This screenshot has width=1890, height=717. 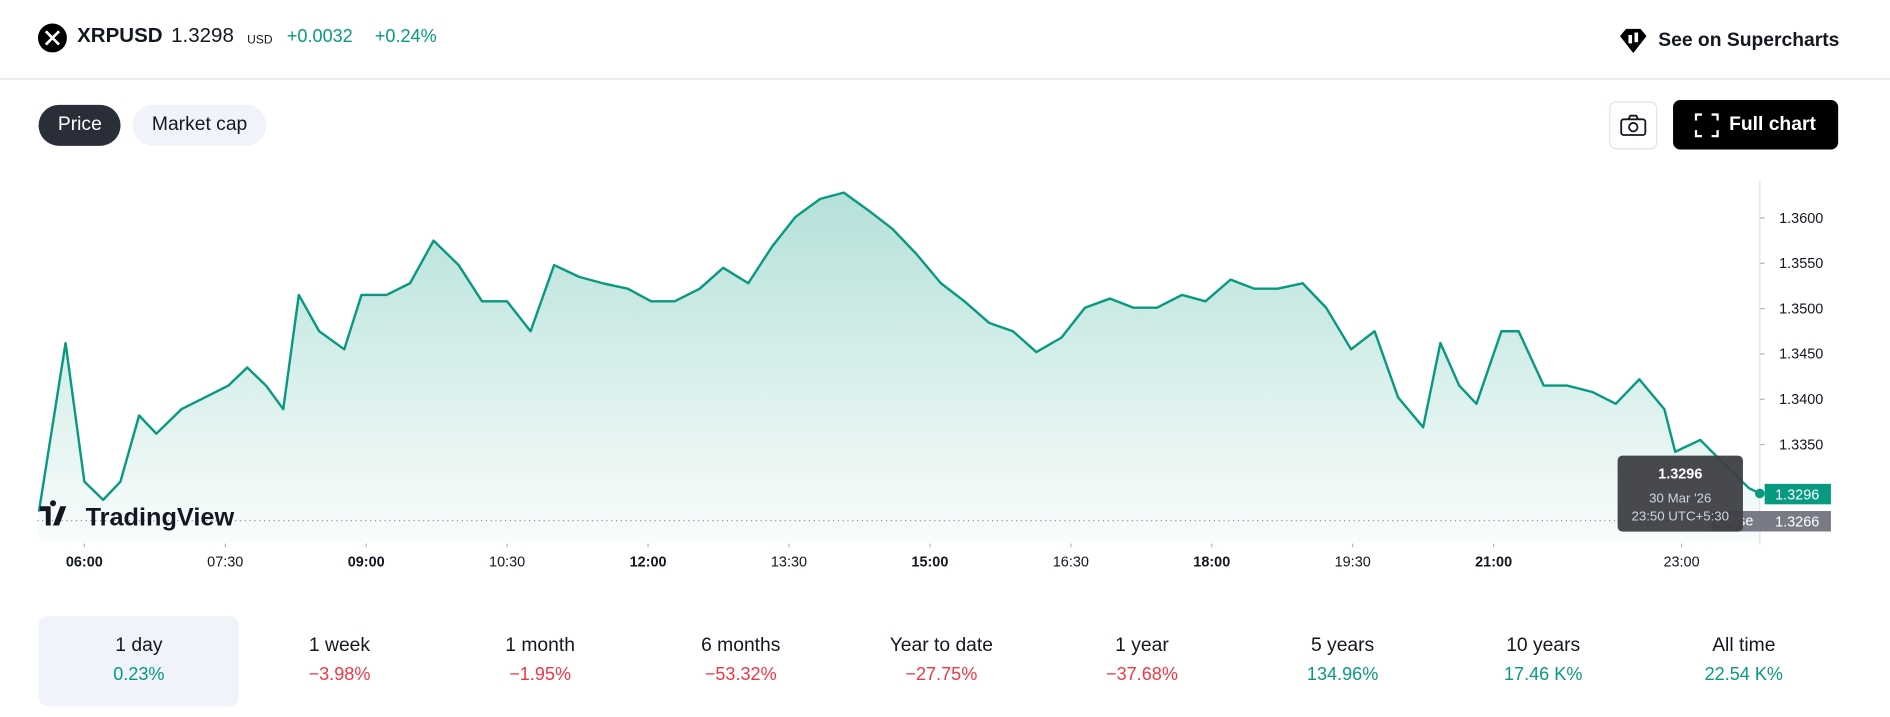 I want to click on tooltip-time: 23:50 UTC+5:30, so click(x=1680, y=516).